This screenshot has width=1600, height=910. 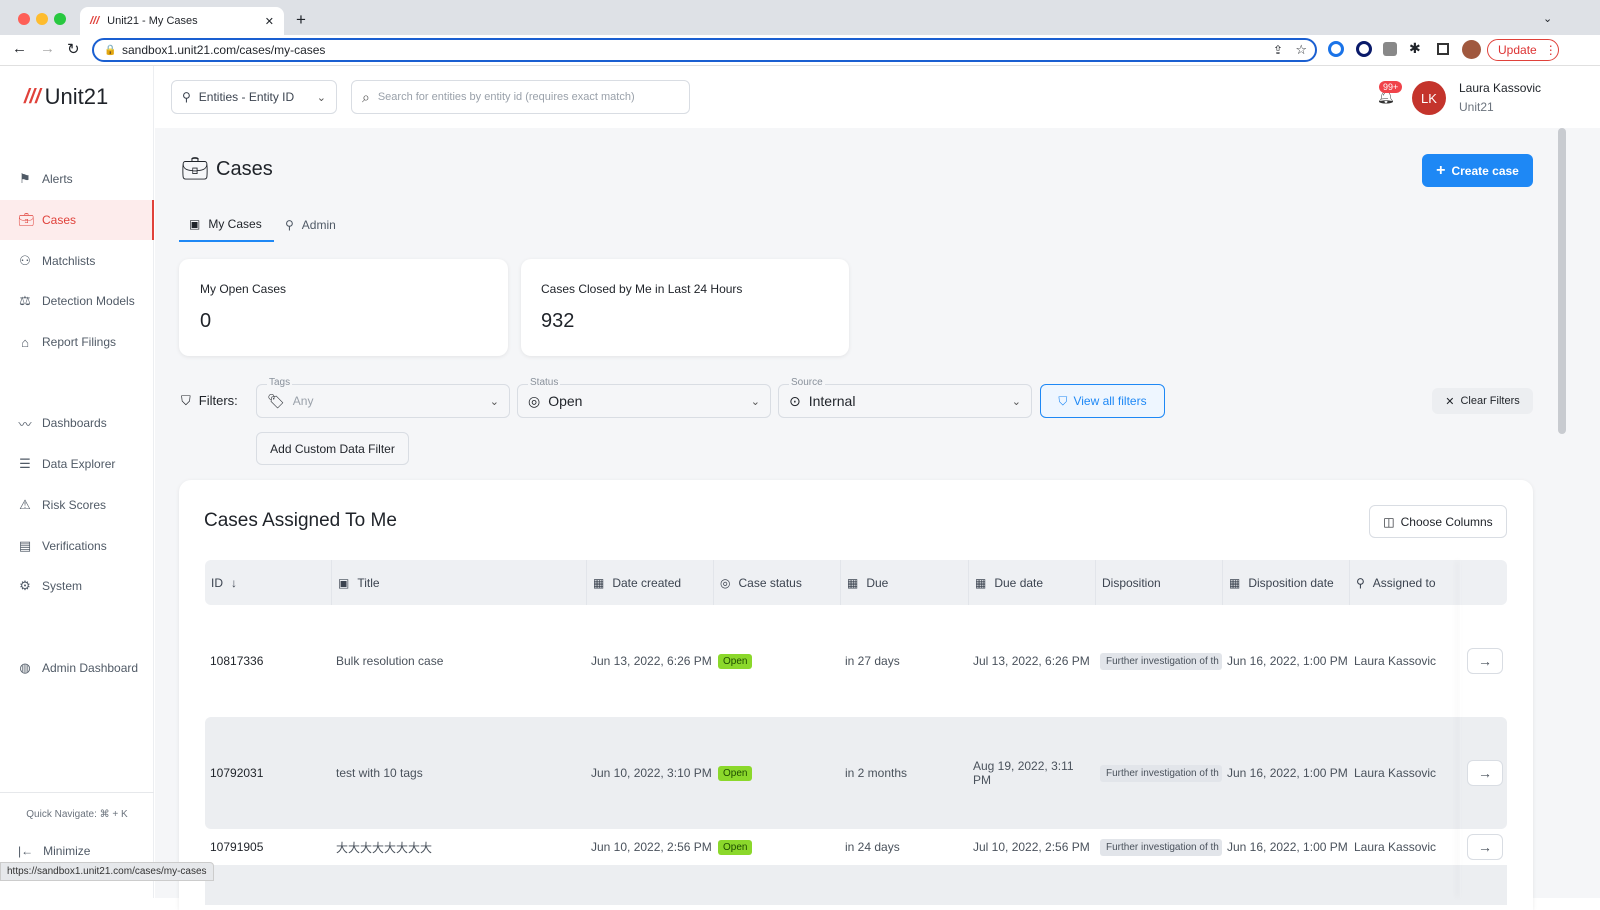 What do you see at coordinates (268, 582) in the screenshot?
I see `column-header-id: ID ↓` at bounding box center [268, 582].